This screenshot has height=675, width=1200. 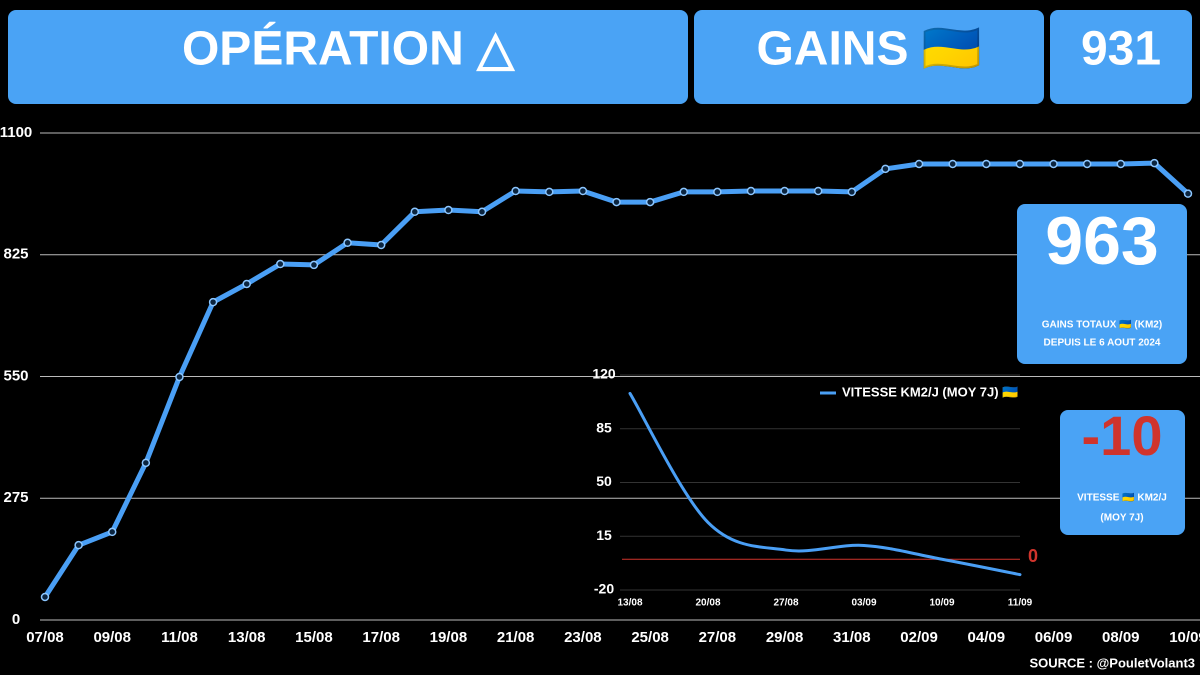 I want to click on x-tick-label: 02/09, so click(x=919, y=637).